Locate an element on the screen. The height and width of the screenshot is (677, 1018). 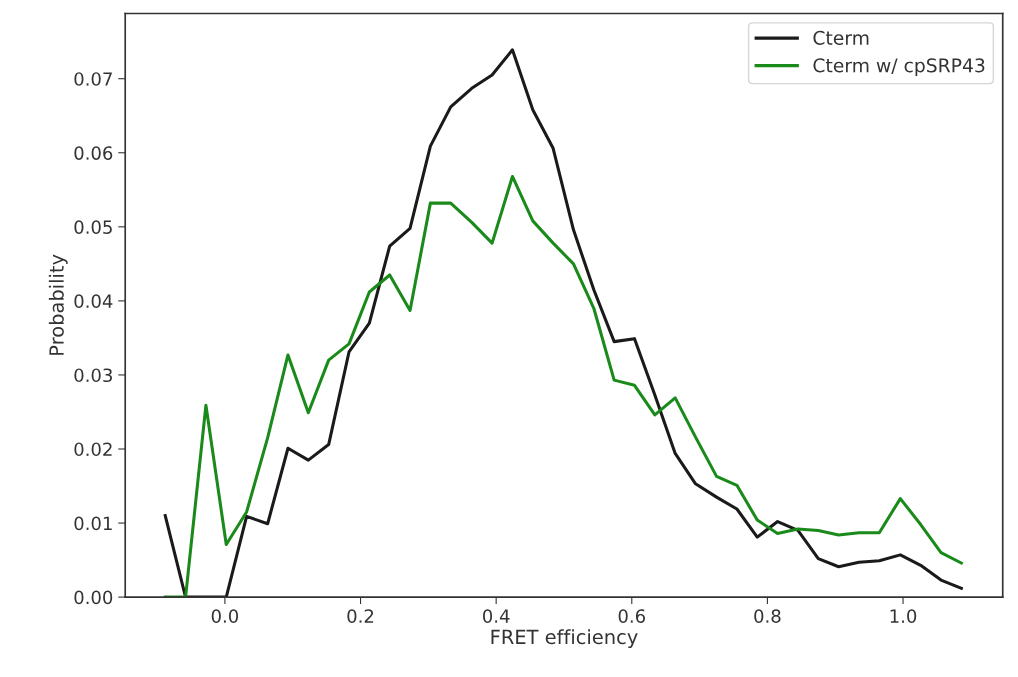
x-tick-label: 0.2 is located at coordinates (360, 616).